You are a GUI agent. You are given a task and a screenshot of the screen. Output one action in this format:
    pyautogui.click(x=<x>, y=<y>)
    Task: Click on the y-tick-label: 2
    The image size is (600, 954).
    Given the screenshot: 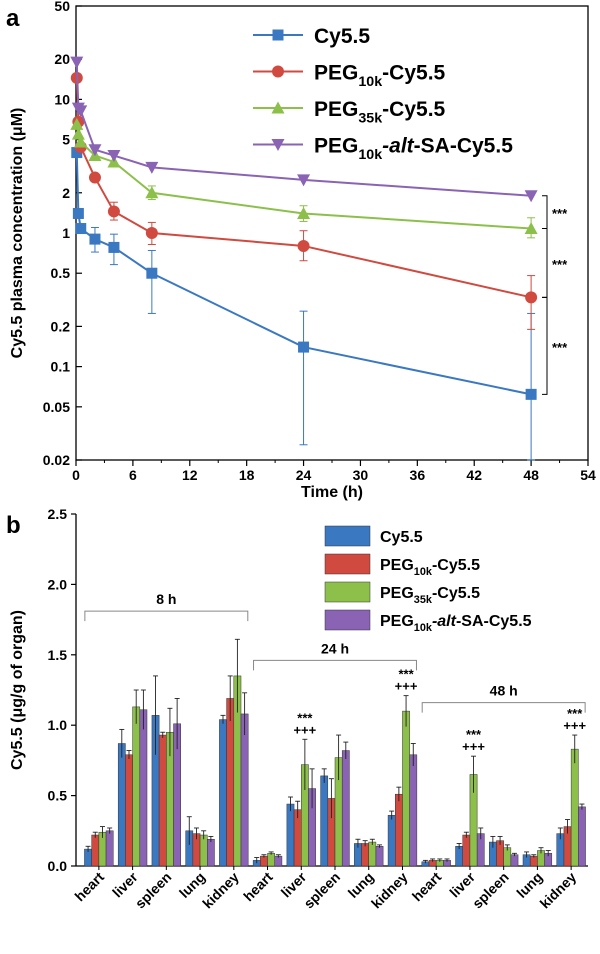 What is the action you would take?
    pyautogui.click(x=66, y=193)
    